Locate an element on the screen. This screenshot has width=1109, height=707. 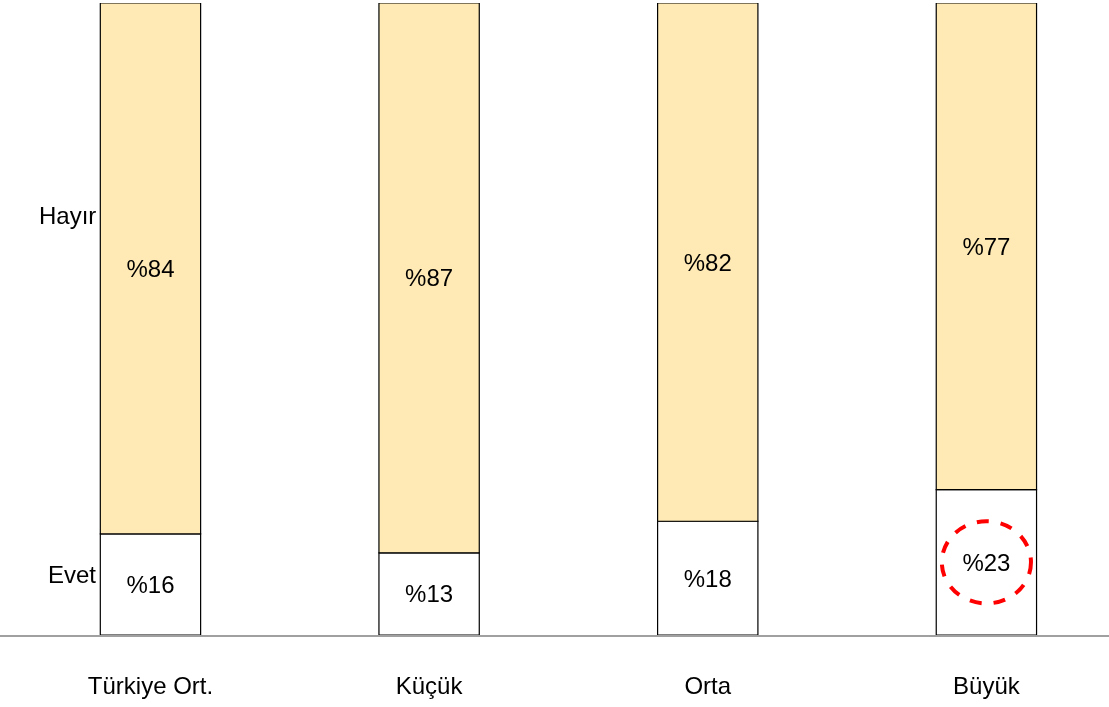
data-label: %16 is located at coordinates (150, 584).